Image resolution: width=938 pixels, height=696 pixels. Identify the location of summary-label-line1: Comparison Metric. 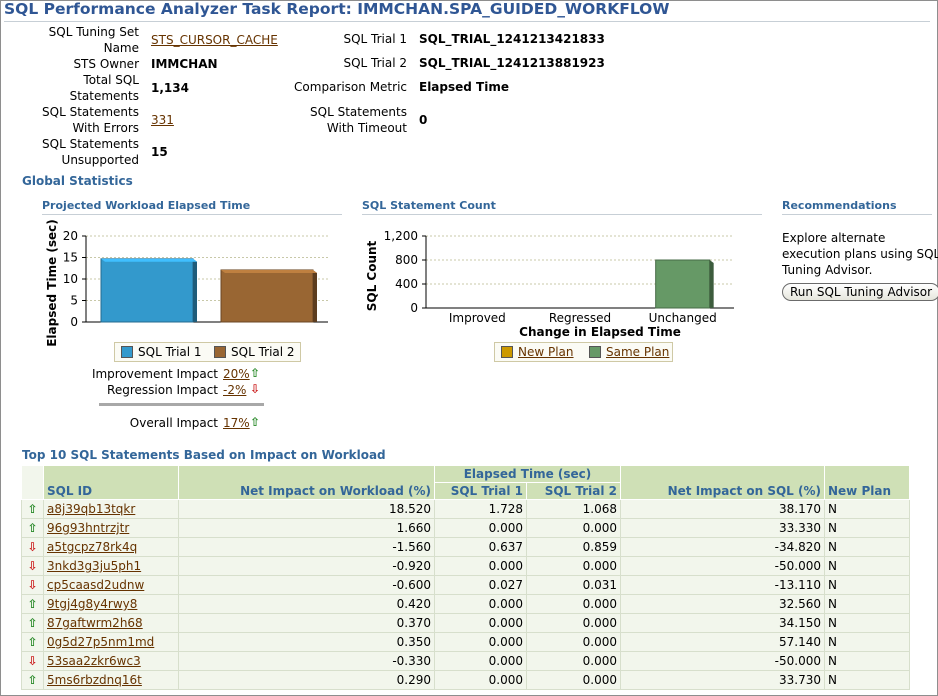
(350, 87).